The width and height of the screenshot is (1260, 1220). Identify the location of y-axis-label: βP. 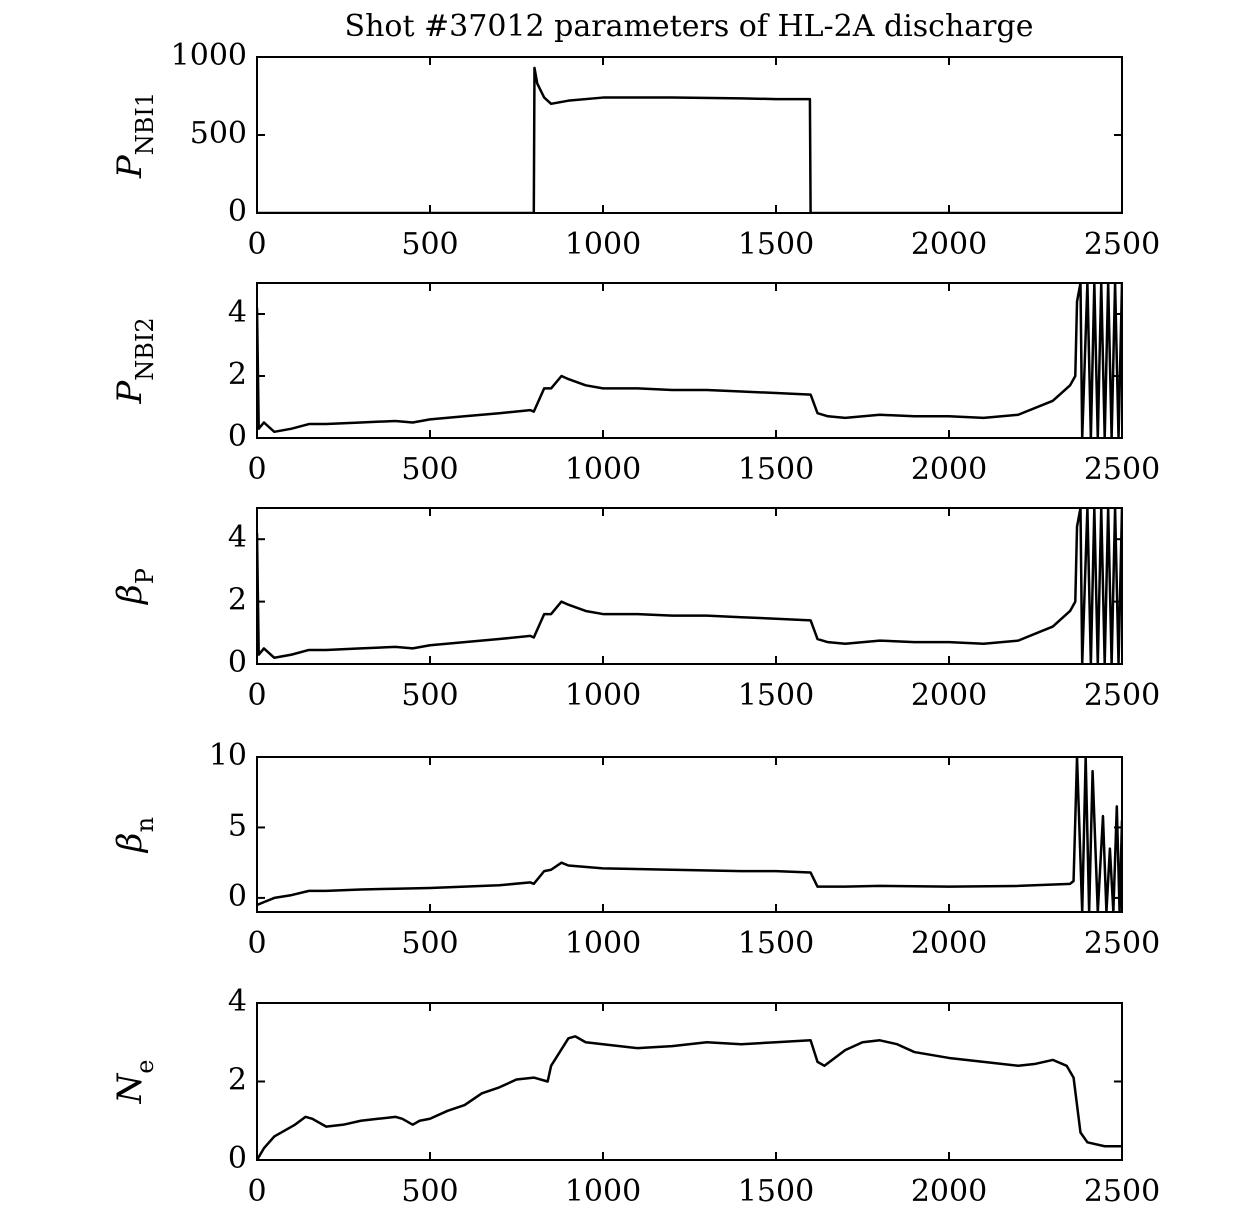
(134, 587).